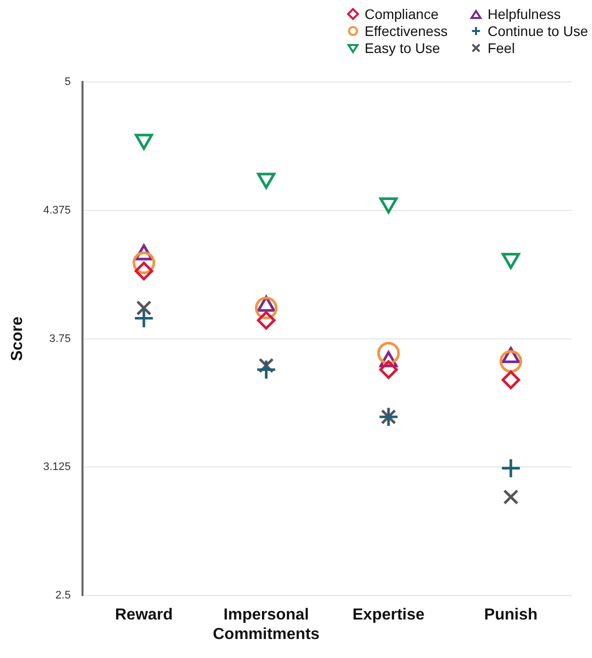  Describe the element at coordinates (501, 48) in the screenshot. I see `legend-label: Feel` at that location.